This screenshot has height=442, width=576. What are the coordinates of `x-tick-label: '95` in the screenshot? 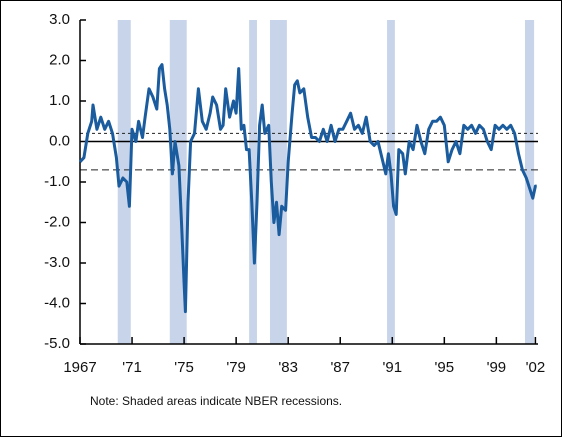 It's located at (445, 367).